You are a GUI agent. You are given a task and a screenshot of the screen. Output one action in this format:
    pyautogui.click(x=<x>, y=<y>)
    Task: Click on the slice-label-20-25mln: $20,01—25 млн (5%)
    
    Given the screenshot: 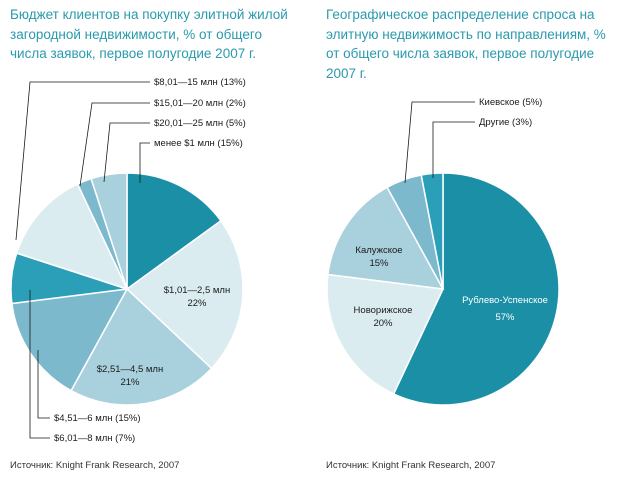 What is the action you would take?
    pyautogui.click(x=200, y=123)
    